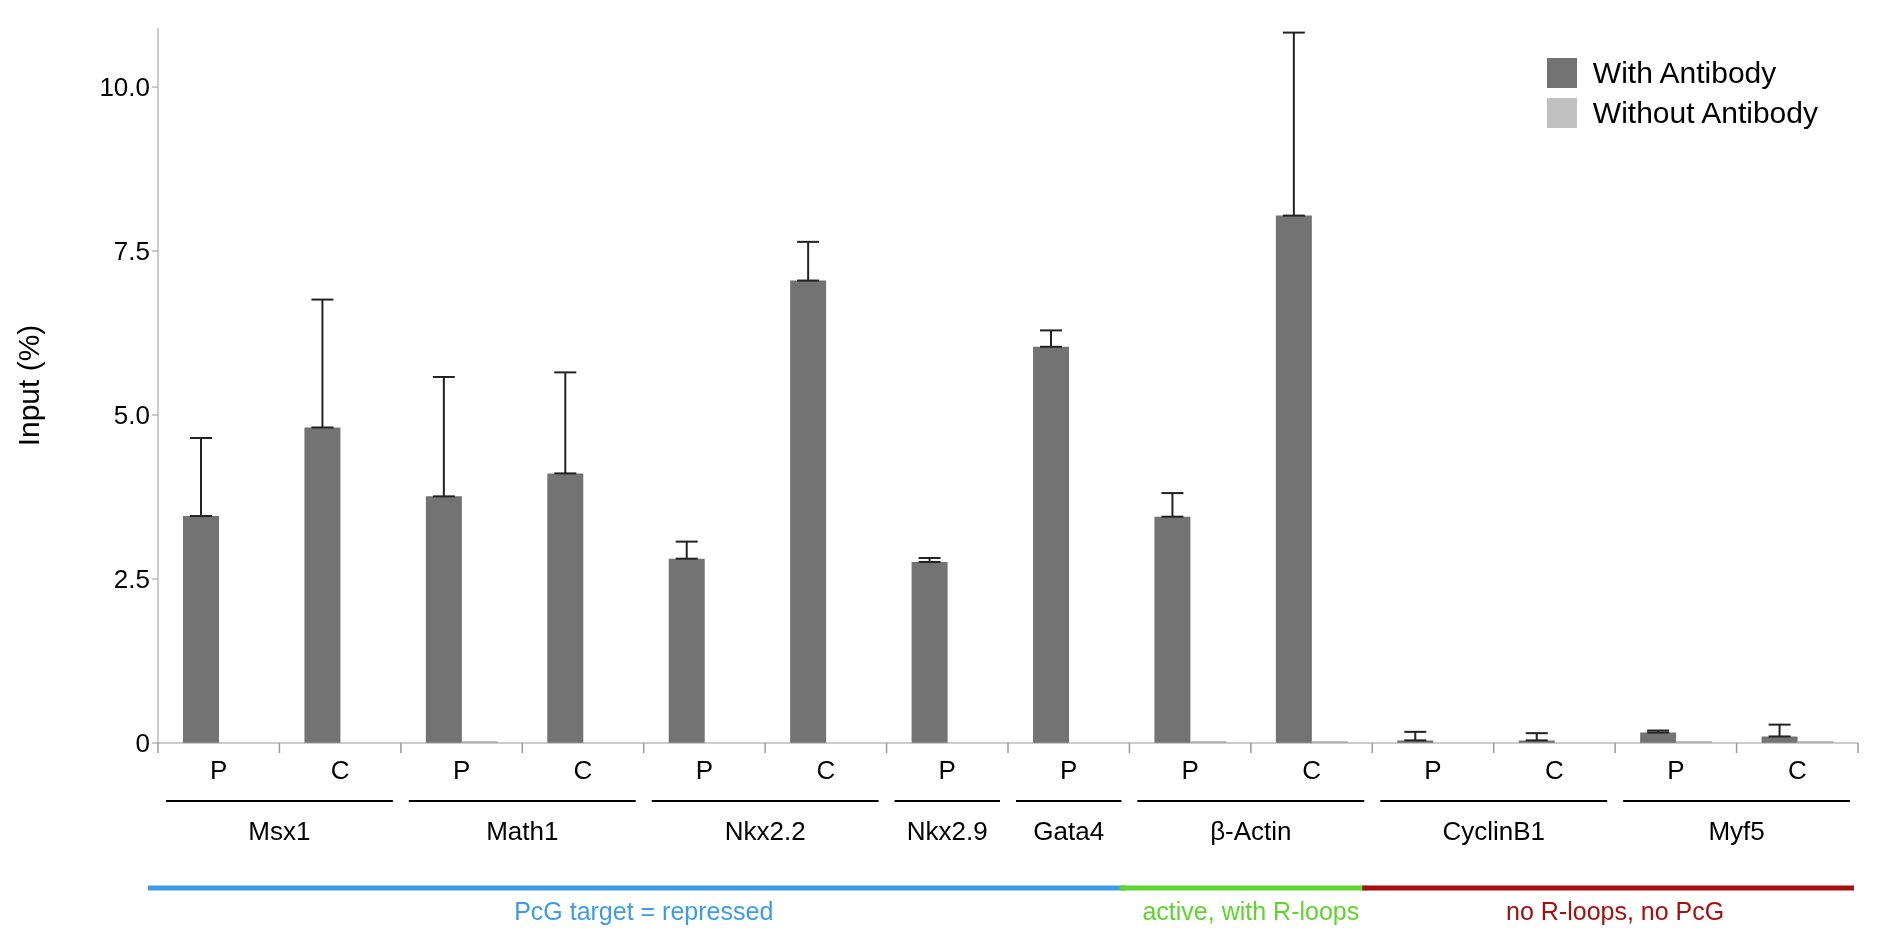 Image resolution: width=1887 pixels, height=932 pixels. What do you see at coordinates (142, 743) in the screenshot?
I see `y-tick-label: 0` at bounding box center [142, 743].